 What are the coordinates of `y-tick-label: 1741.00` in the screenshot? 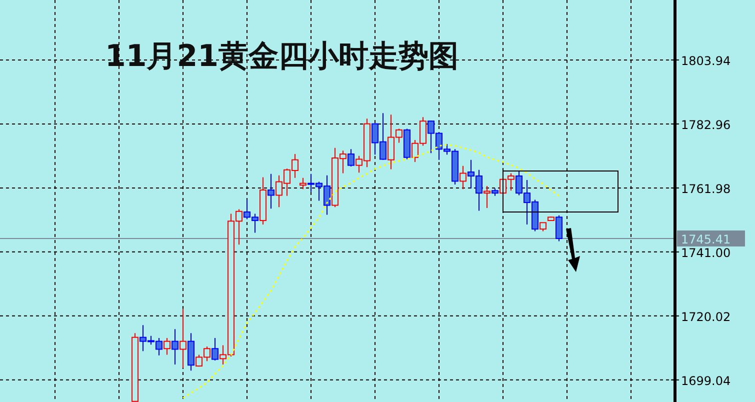 It's located at (706, 253).